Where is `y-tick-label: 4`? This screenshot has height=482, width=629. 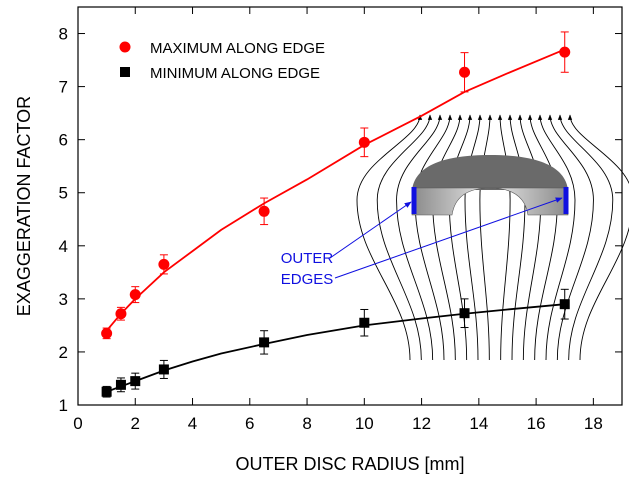
y-tick-label: 4 is located at coordinates (63, 246).